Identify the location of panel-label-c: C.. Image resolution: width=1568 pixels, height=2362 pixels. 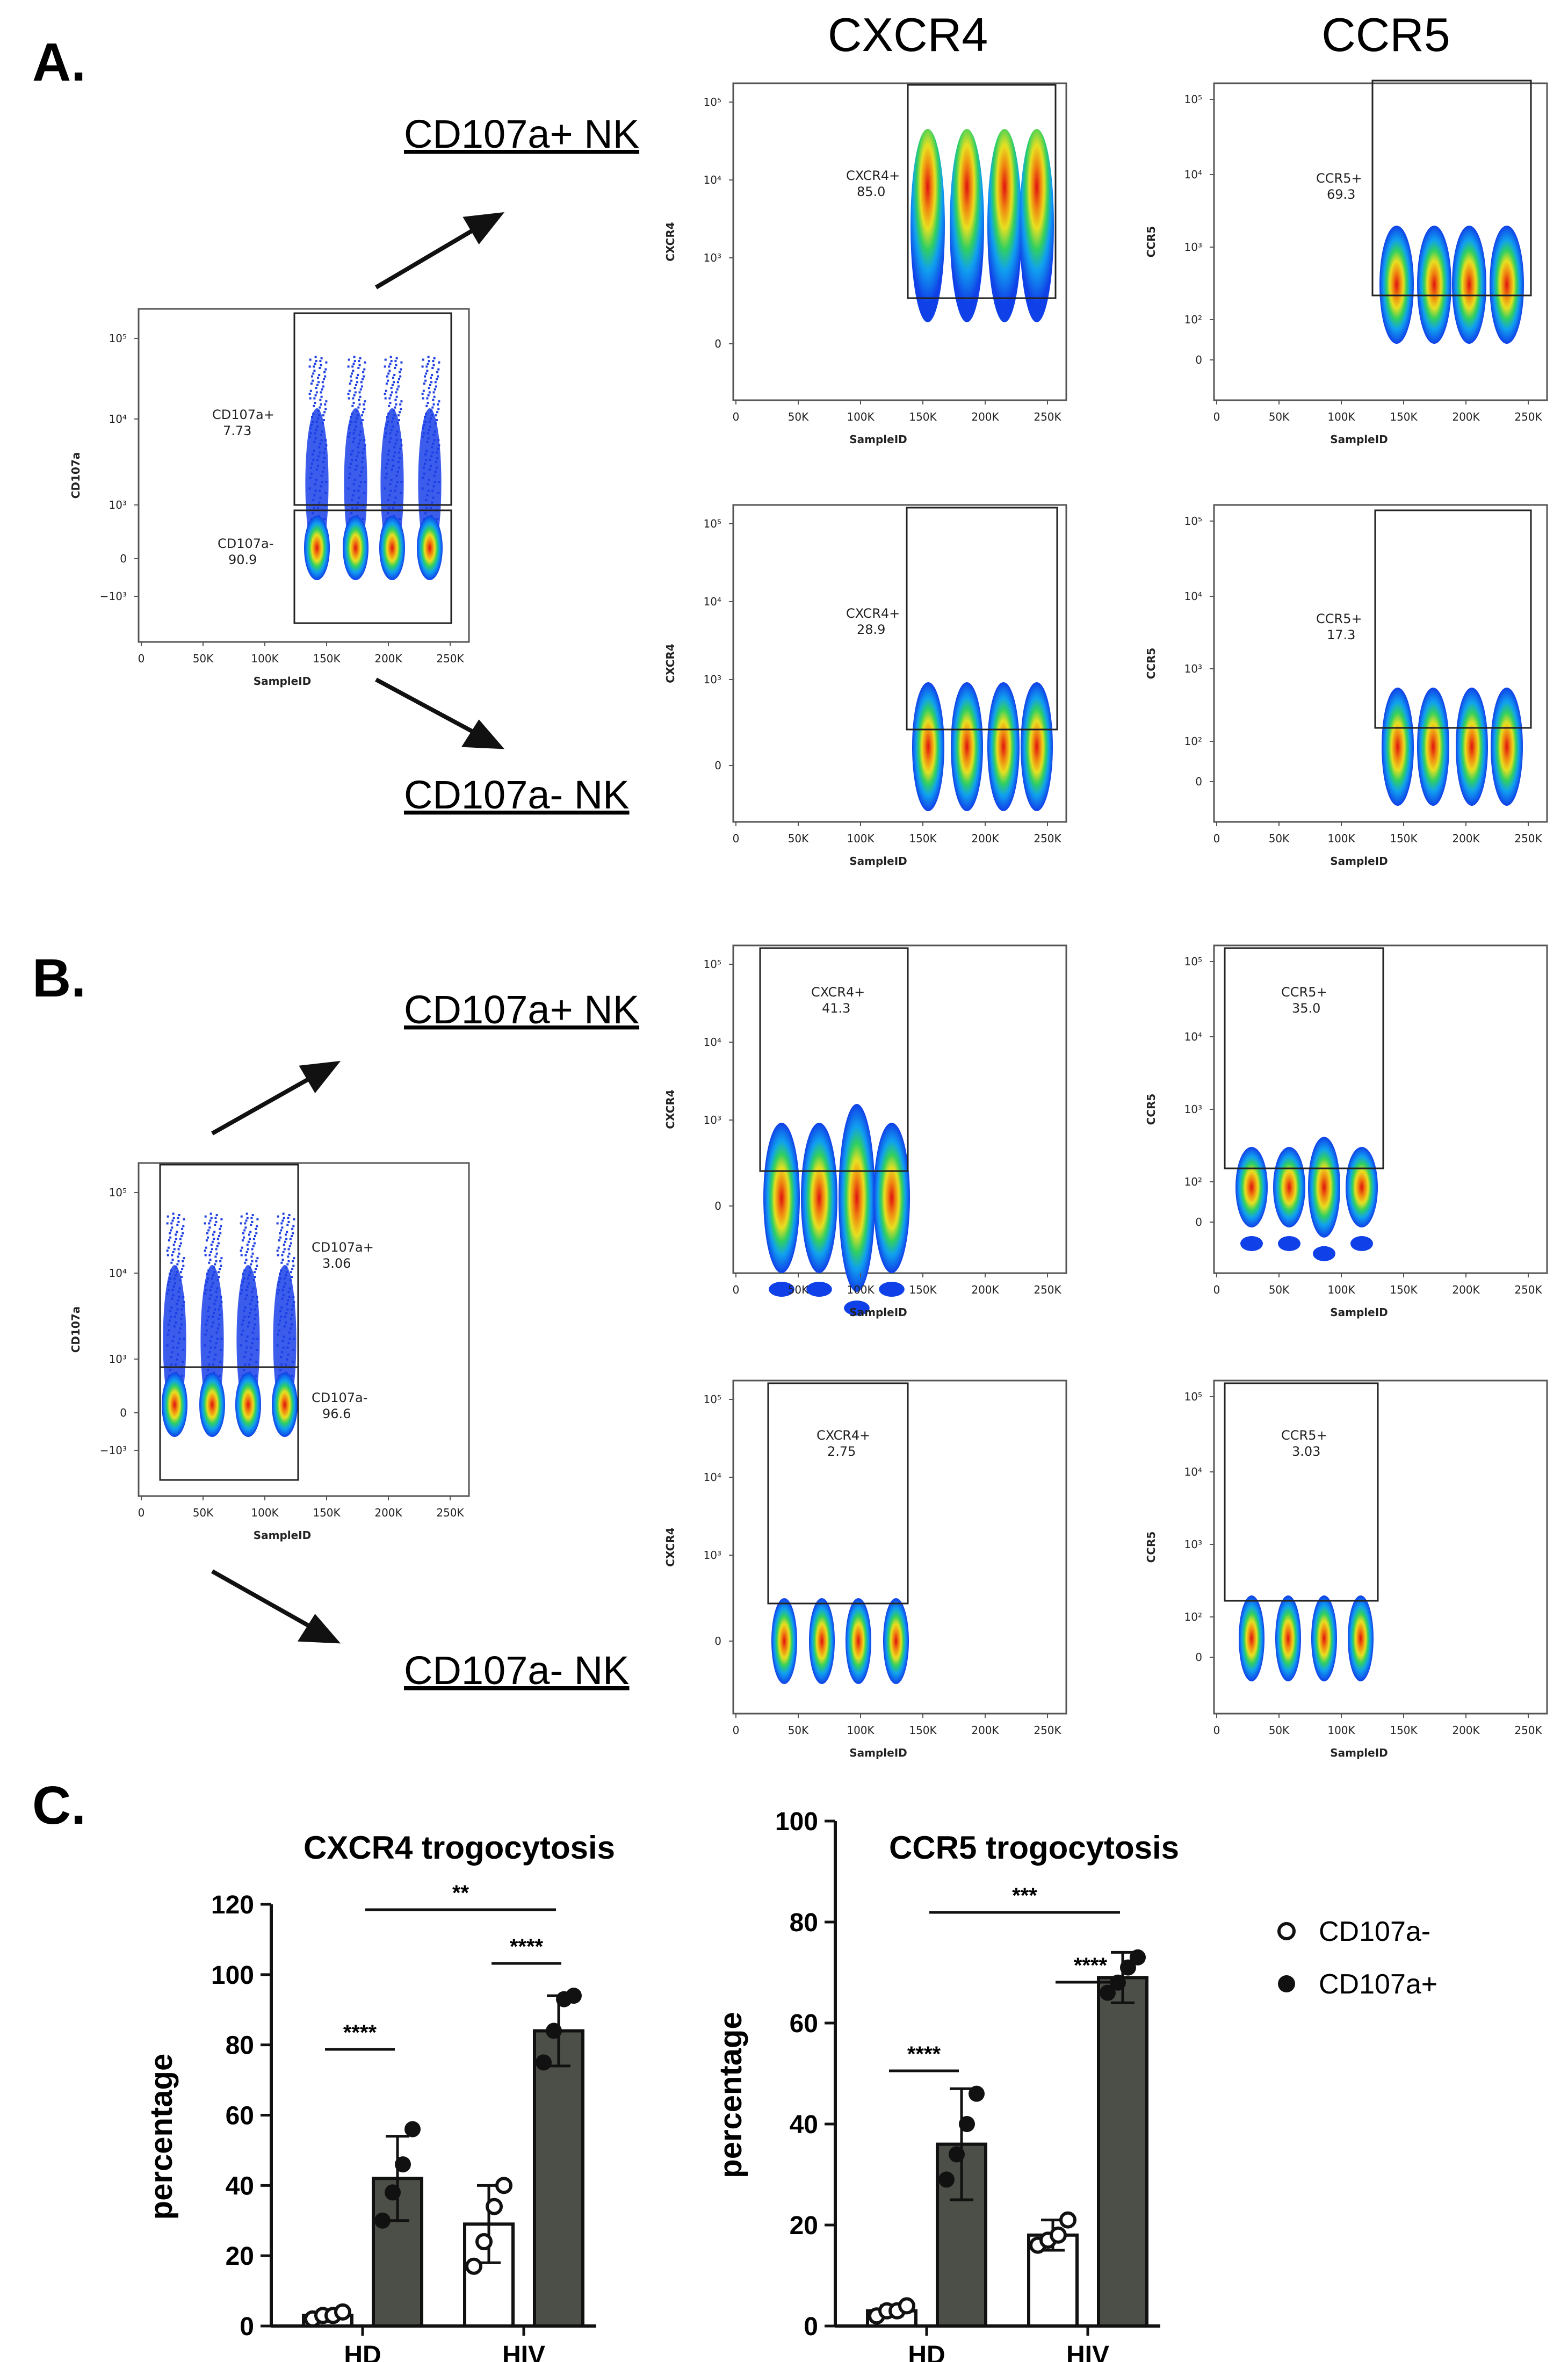
(59, 1806).